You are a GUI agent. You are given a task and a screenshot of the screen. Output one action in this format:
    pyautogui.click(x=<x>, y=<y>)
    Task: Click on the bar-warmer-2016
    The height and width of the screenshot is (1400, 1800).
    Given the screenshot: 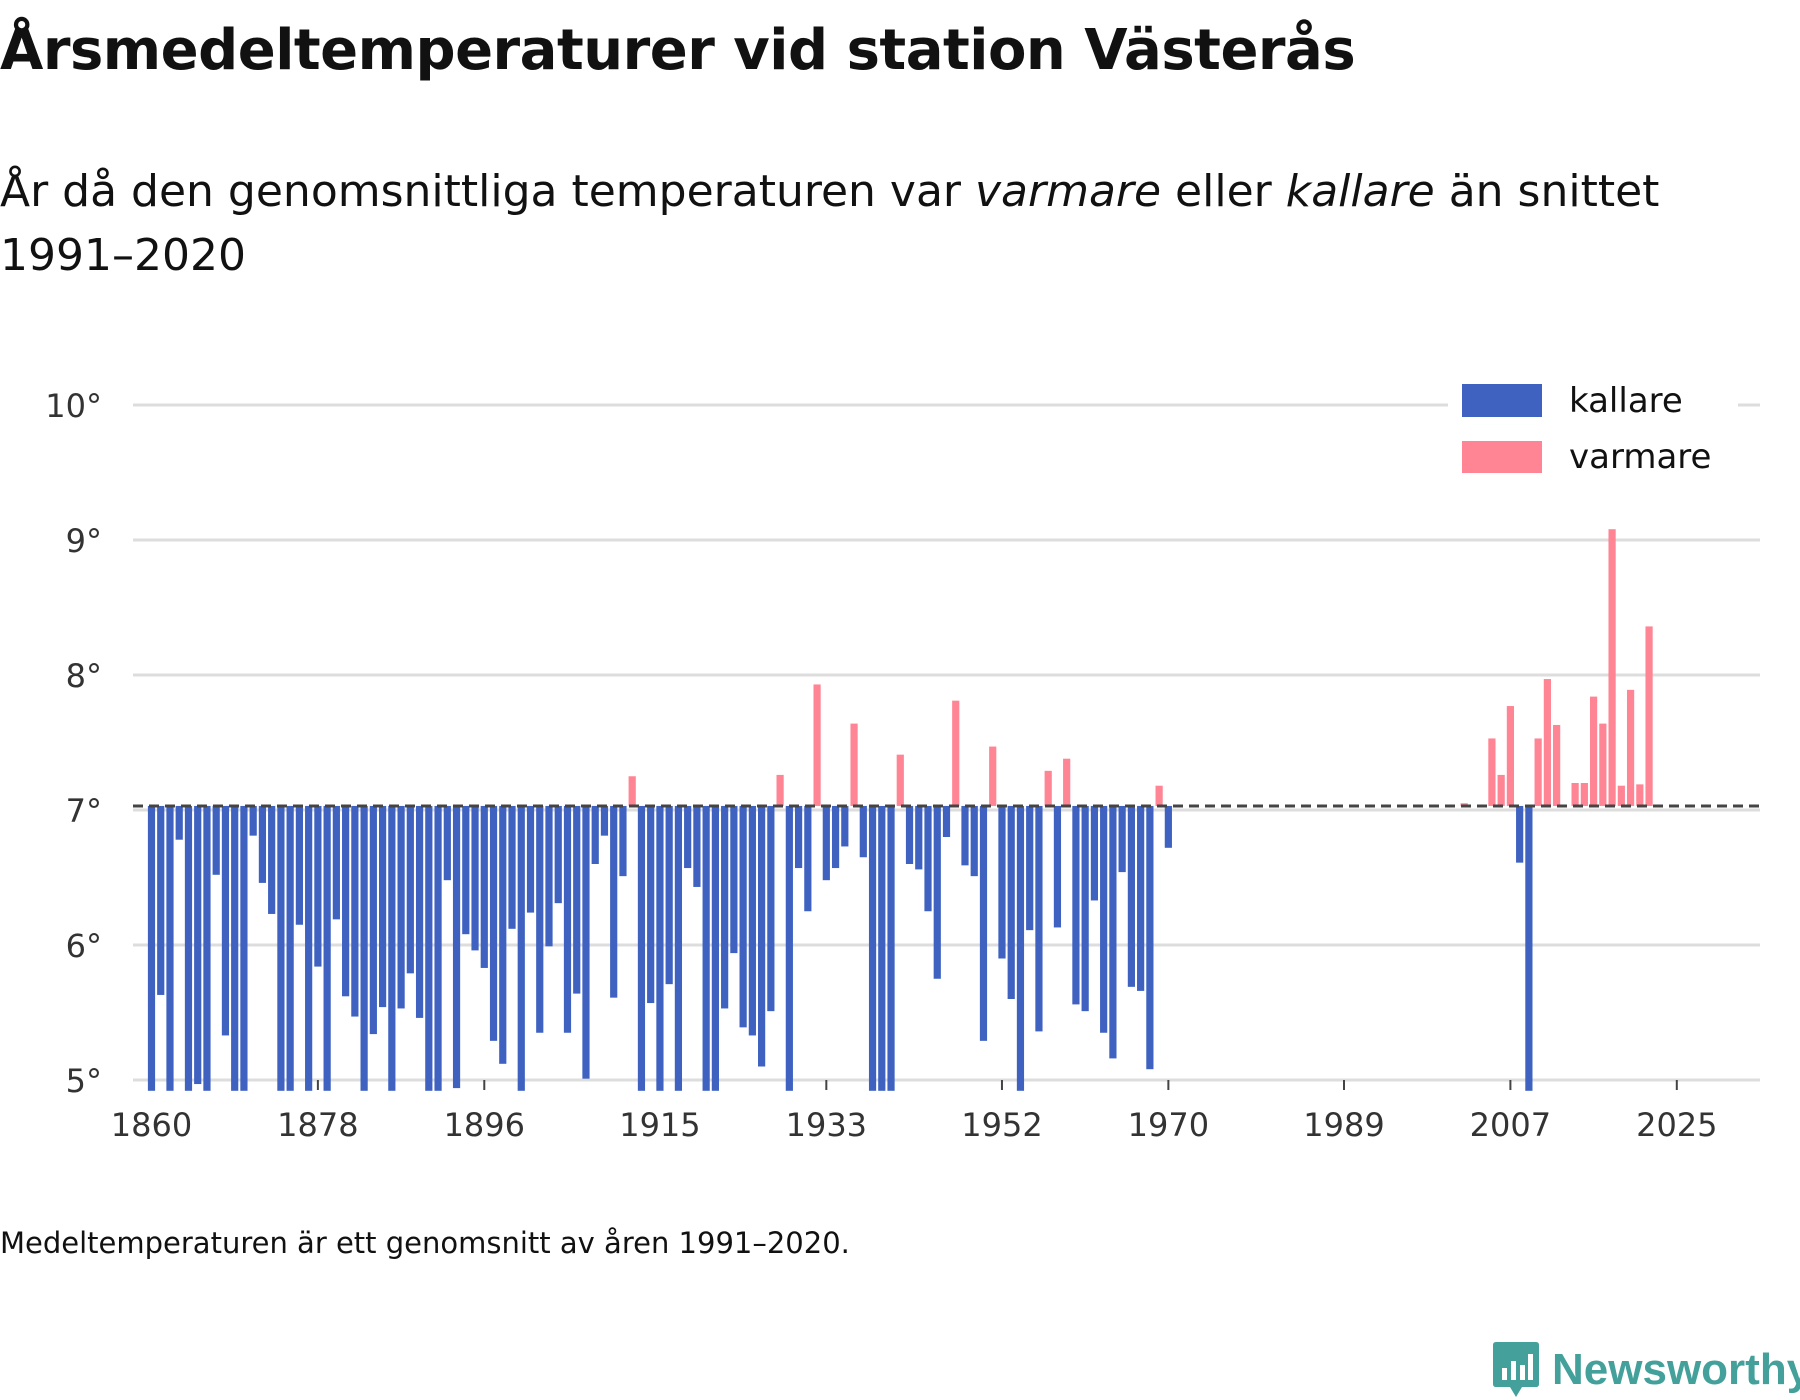 What is the action you would take?
    pyautogui.click(x=1594, y=751)
    